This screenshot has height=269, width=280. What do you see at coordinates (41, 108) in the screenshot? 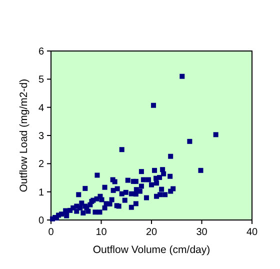
I see `y-tick-label: 4` at bounding box center [41, 108].